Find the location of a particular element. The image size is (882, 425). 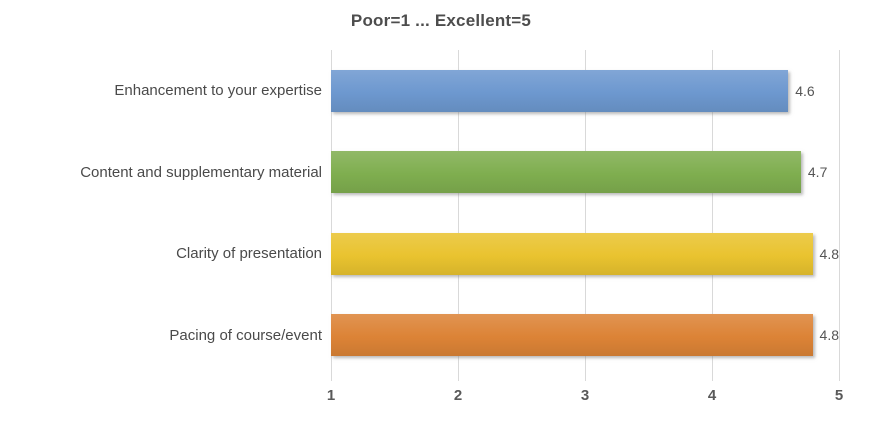

bar-row: 4.6 is located at coordinates (585, 91).